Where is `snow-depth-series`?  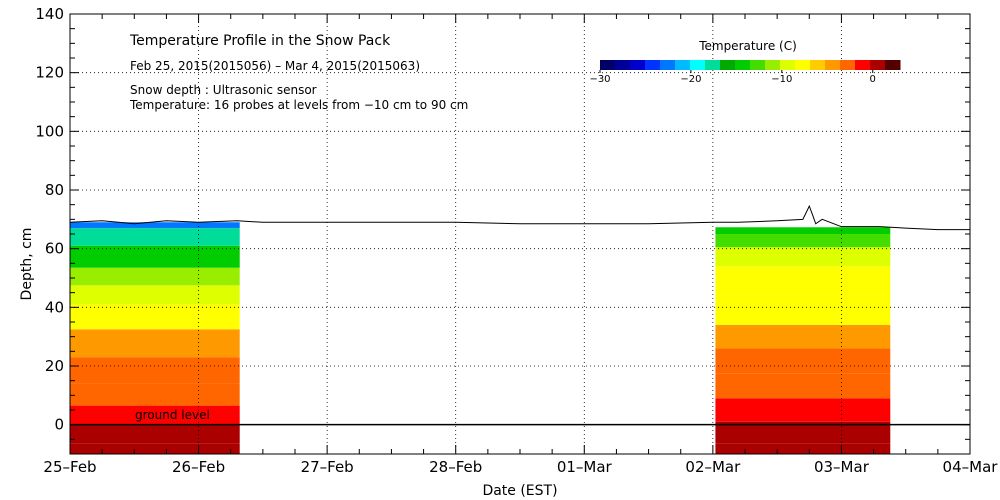 snow-depth-series is located at coordinates (520, 217).